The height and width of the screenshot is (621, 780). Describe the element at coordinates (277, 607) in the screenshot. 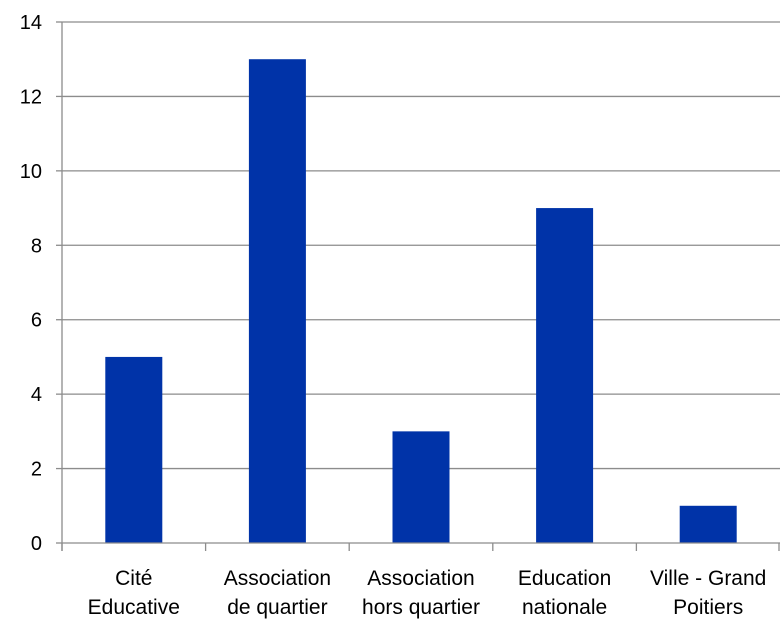

I see `x-category-label-line: de quartier` at that location.